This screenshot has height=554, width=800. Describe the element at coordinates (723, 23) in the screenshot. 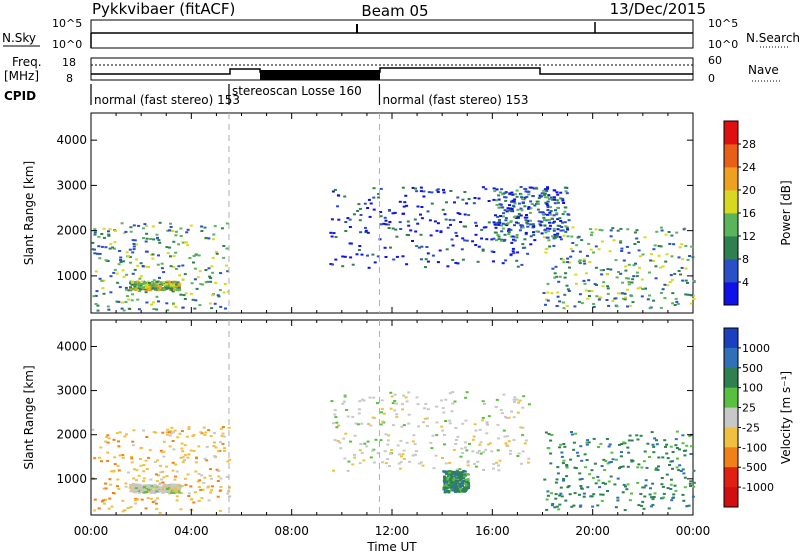

I see `nsearch-tick-top: 10^5` at that location.